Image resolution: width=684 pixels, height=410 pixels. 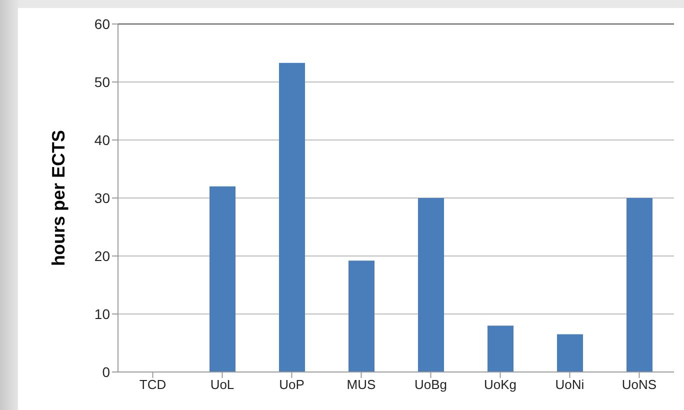 I want to click on x-tick-label: UoP, so click(x=291, y=384).